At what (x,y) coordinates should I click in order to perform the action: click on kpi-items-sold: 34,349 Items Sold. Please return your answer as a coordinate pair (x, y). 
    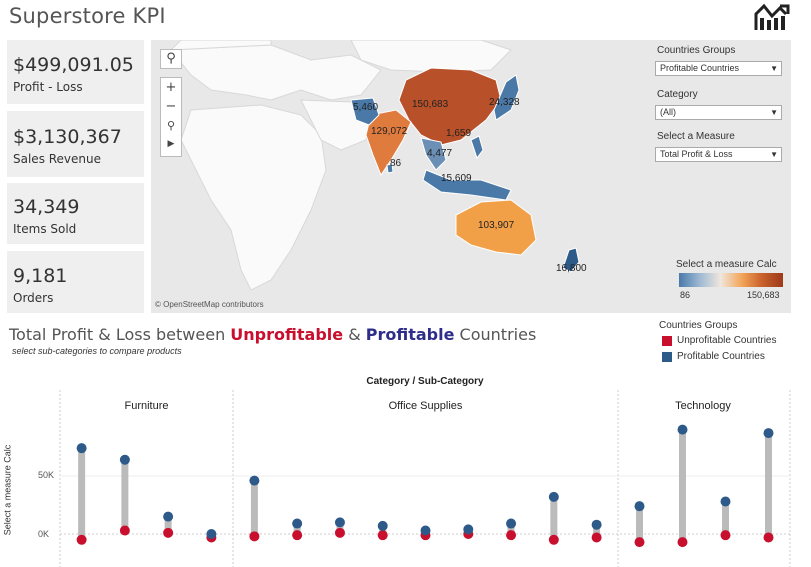
    Looking at the image, I should click on (75, 213).